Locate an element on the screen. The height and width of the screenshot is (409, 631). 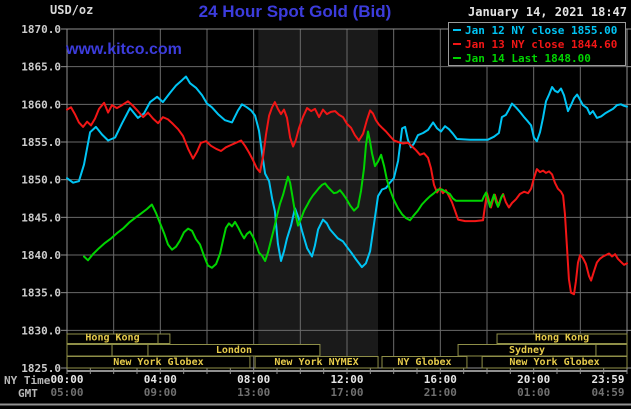
x-axis-gmt-label: 09:00 is located at coordinates (160, 392).